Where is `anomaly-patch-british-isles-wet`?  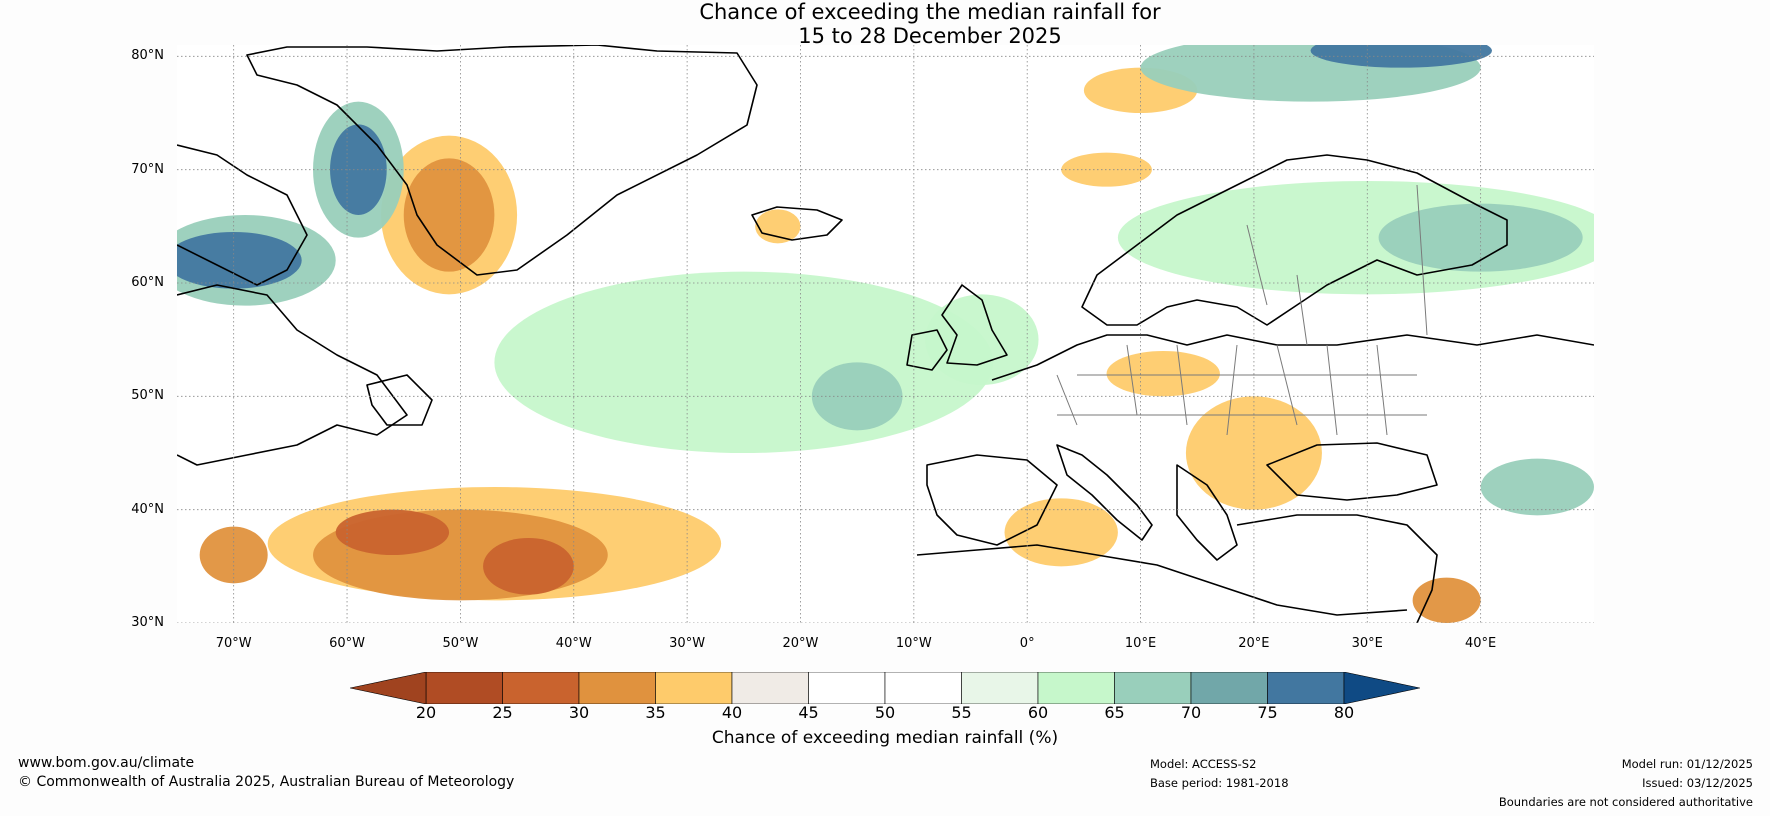 anomaly-patch-british-isles-wet is located at coordinates (982, 339).